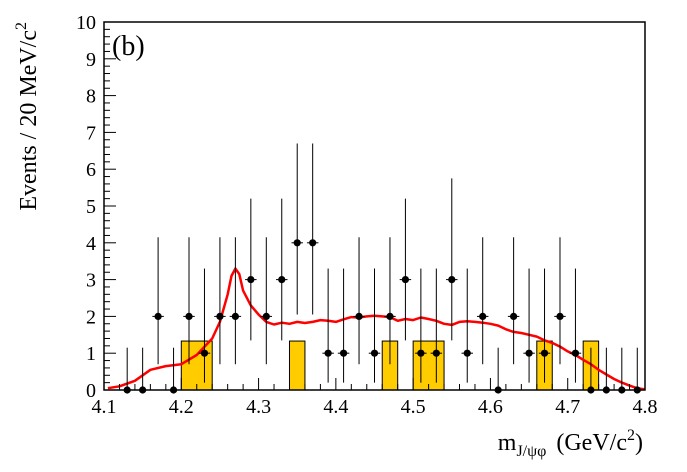 This screenshot has width=687, height=472. What do you see at coordinates (390, 365) in the screenshot?
I see `background-histogram` at bounding box center [390, 365].